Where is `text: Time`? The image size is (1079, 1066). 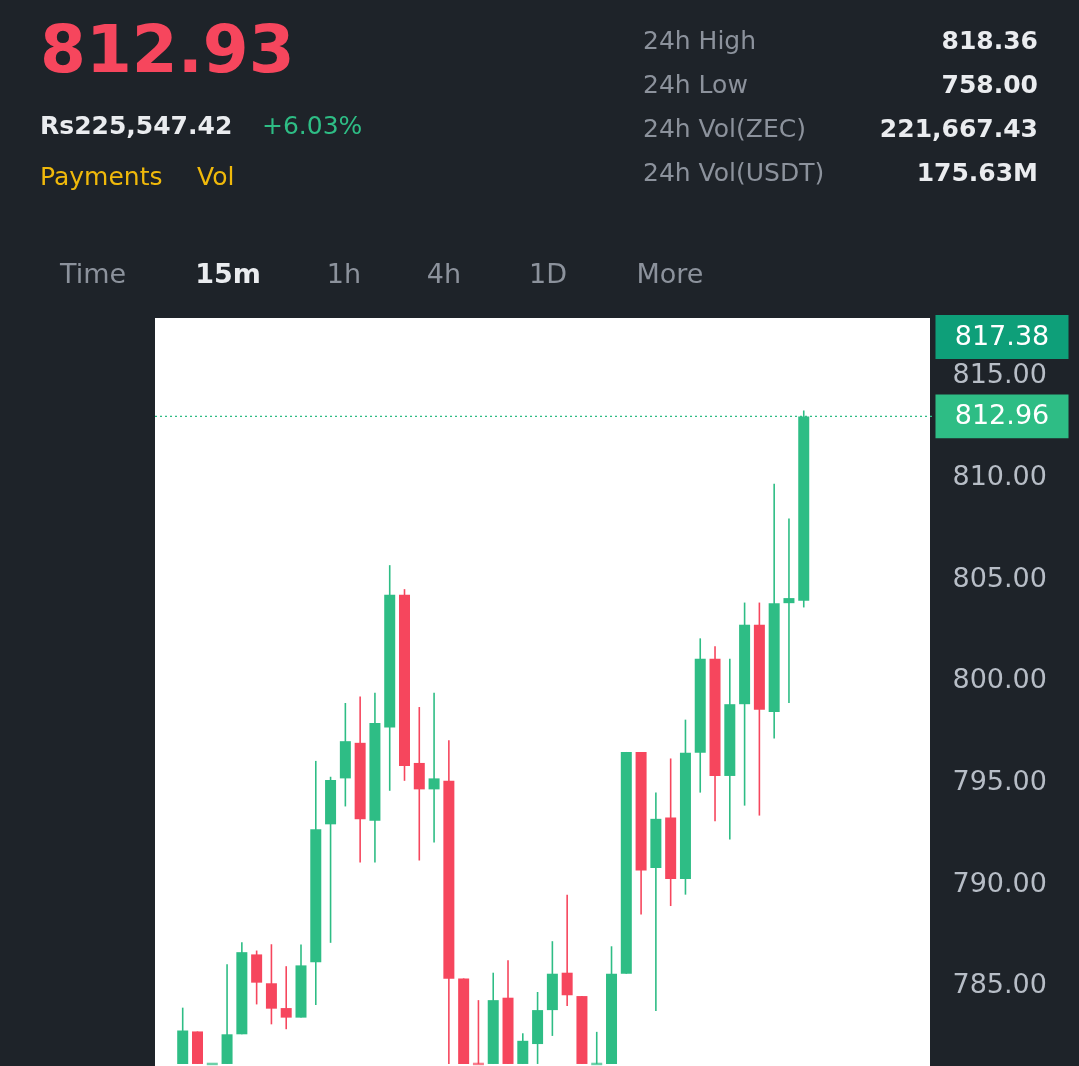
text: Time is located at coordinates (92, 273).